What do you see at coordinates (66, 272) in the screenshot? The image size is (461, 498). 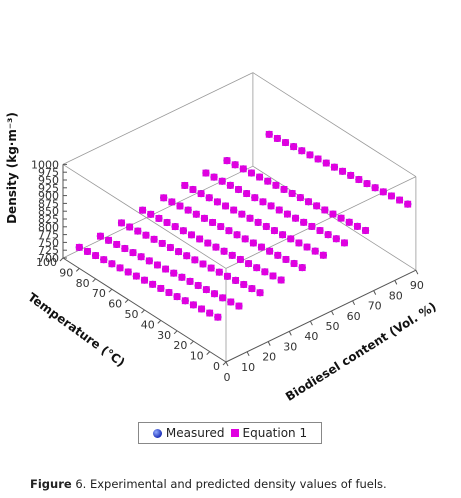 I see `x-tick-label: 90` at bounding box center [66, 272].